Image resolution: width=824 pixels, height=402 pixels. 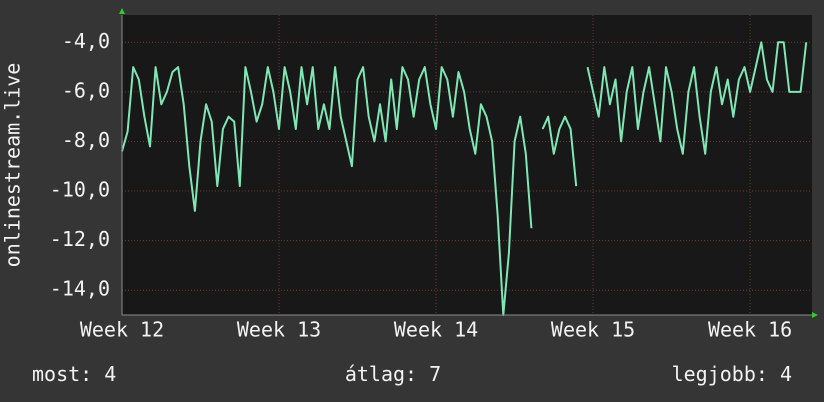 What do you see at coordinates (13, 165) in the screenshot?
I see `y-axis-label: onlinestream.live` at bounding box center [13, 165].